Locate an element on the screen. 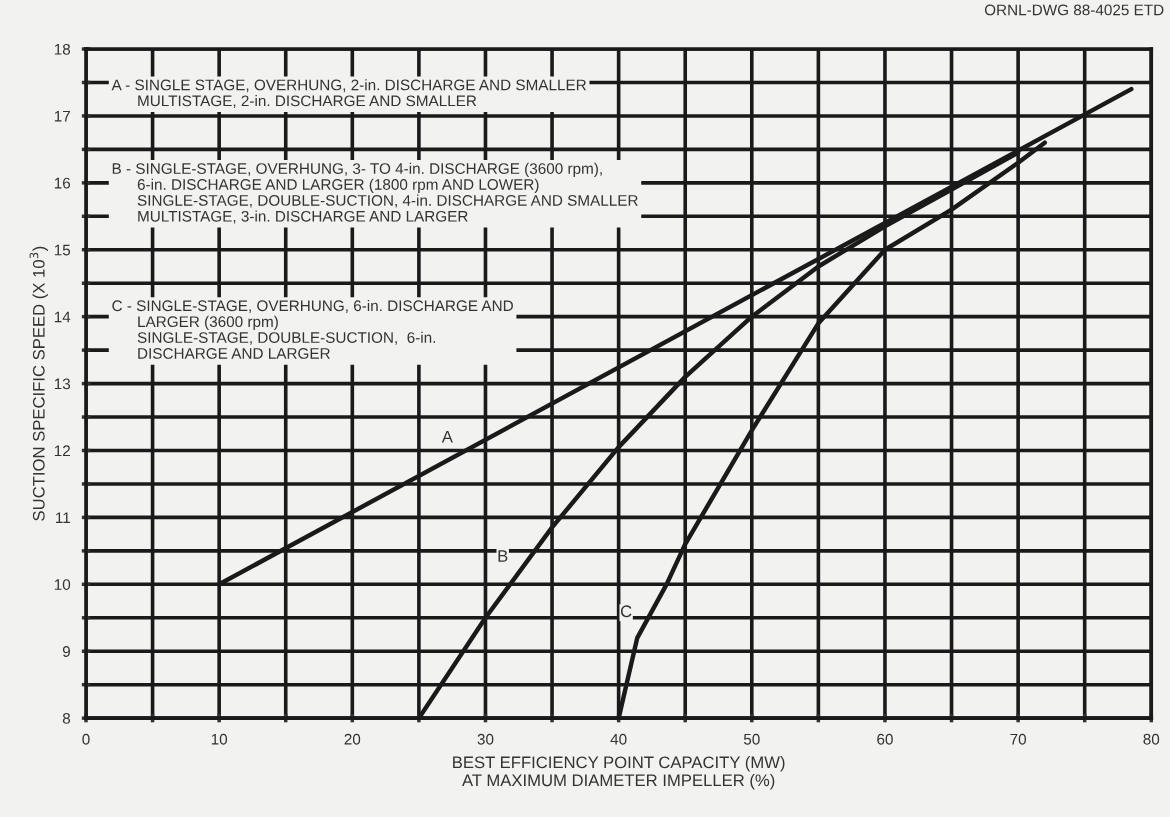 The height and width of the screenshot is (817, 1170). y-axis-title: SUCTION SPECIFIC SPEED (X 10$^{3}$) is located at coordinates (38, 383).